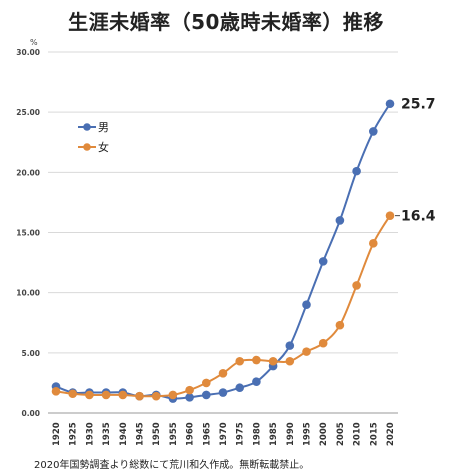 This screenshot has height=474, width=452. I want to click on footnote: 2020年国勢調査より総数にて荒川和久作成。無断転載禁止。, so click(172, 465).